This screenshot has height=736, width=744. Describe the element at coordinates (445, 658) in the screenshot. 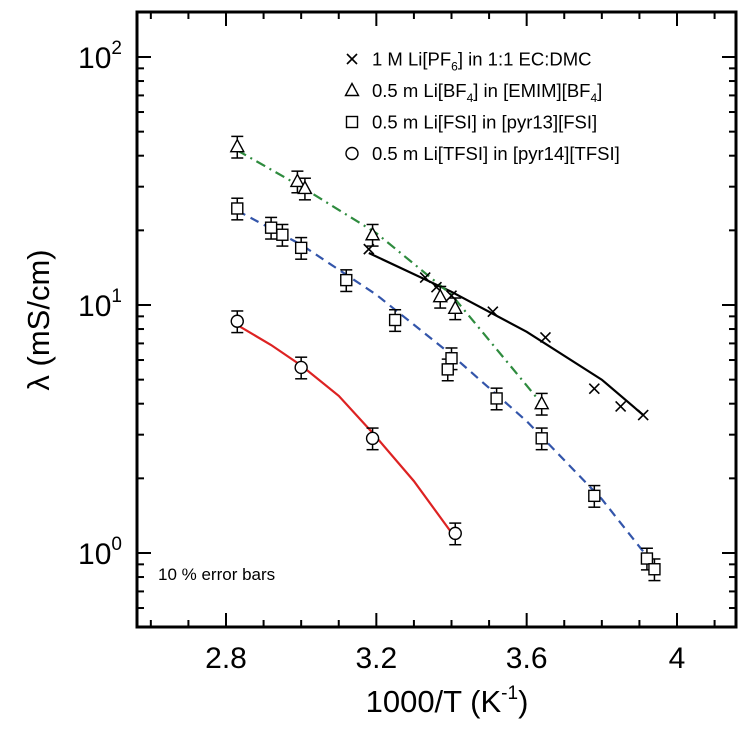

I see `x-tick-labels: 2.8 3.2 3.6 4` at that location.